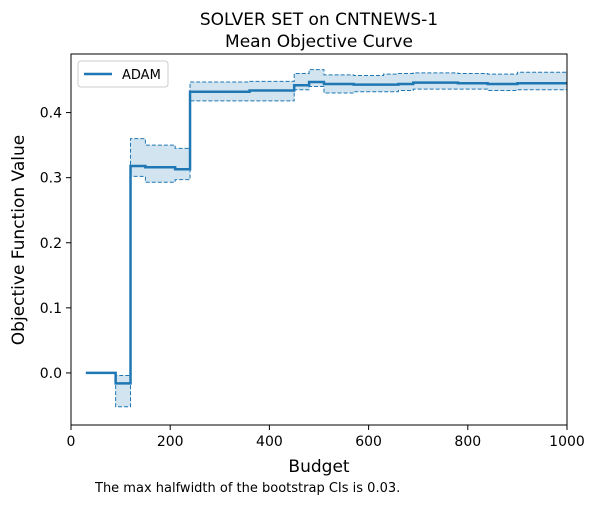 The image size is (597, 505). What do you see at coordinates (51, 114) in the screenshot?
I see `y-tick-label: 0.4` at bounding box center [51, 114].